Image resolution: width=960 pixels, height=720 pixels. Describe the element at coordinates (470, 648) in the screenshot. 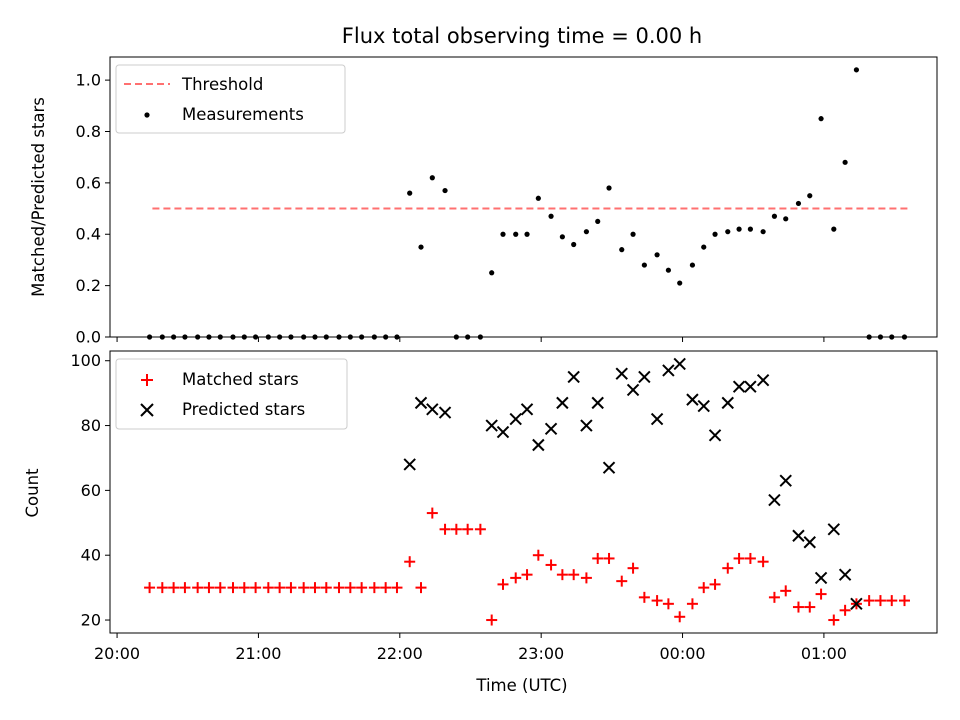

I see `bottom-x-ticks: 20:00 21:00 22:00 23:00 00:00 01:00` at that location.